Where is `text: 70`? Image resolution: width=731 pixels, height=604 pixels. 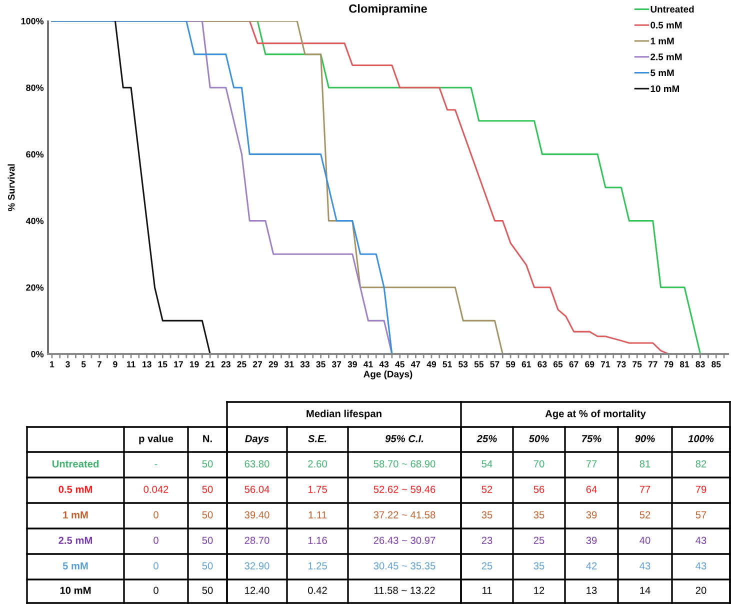 text: 70 is located at coordinates (539, 464).